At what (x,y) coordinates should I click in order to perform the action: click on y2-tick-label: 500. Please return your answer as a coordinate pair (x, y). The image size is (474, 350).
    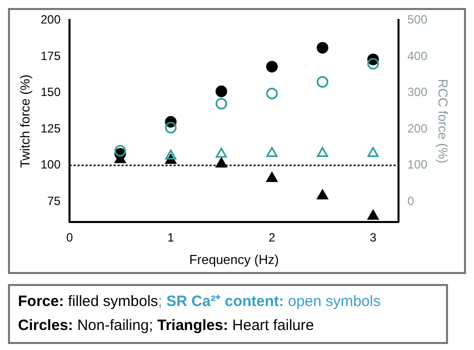
    Looking at the image, I should click on (417, 19).